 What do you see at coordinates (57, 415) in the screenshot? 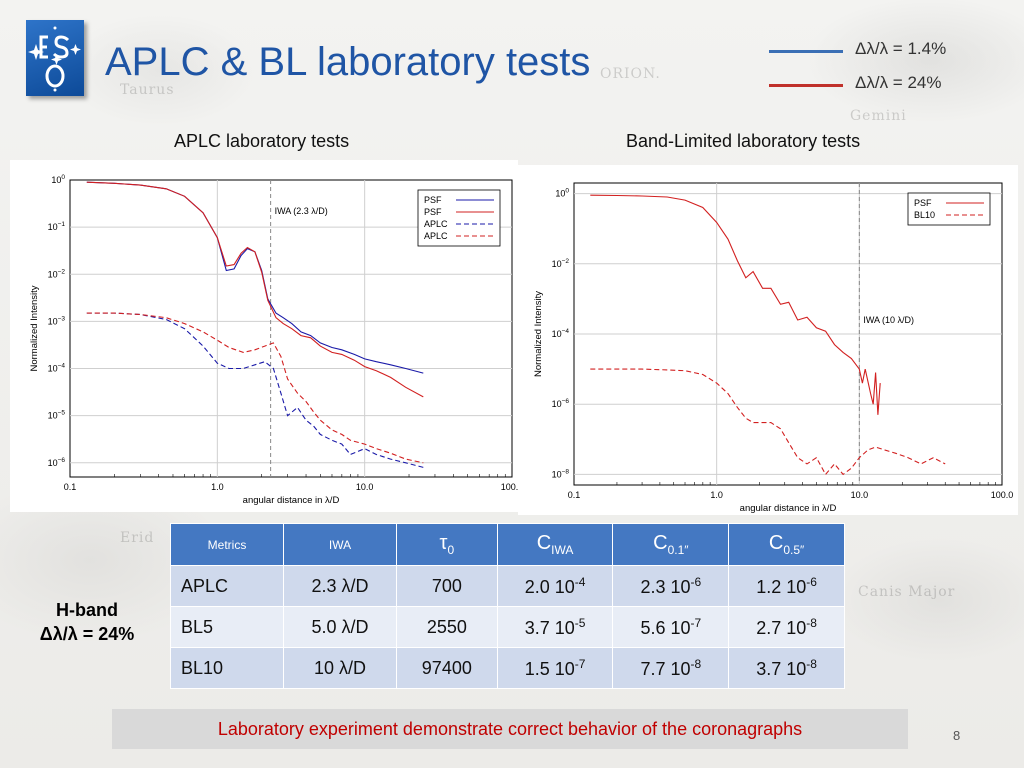
I see `y-tick-label: 10⁻⁵` at bounding box center [57, 415].